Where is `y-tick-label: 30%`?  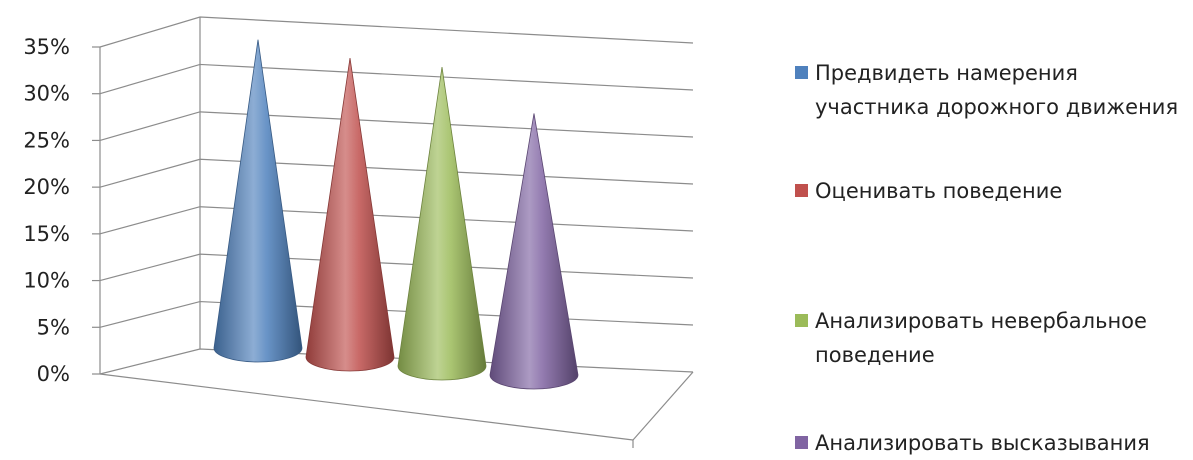 y-tick-label: 30% is located at coordinates (46, 94).